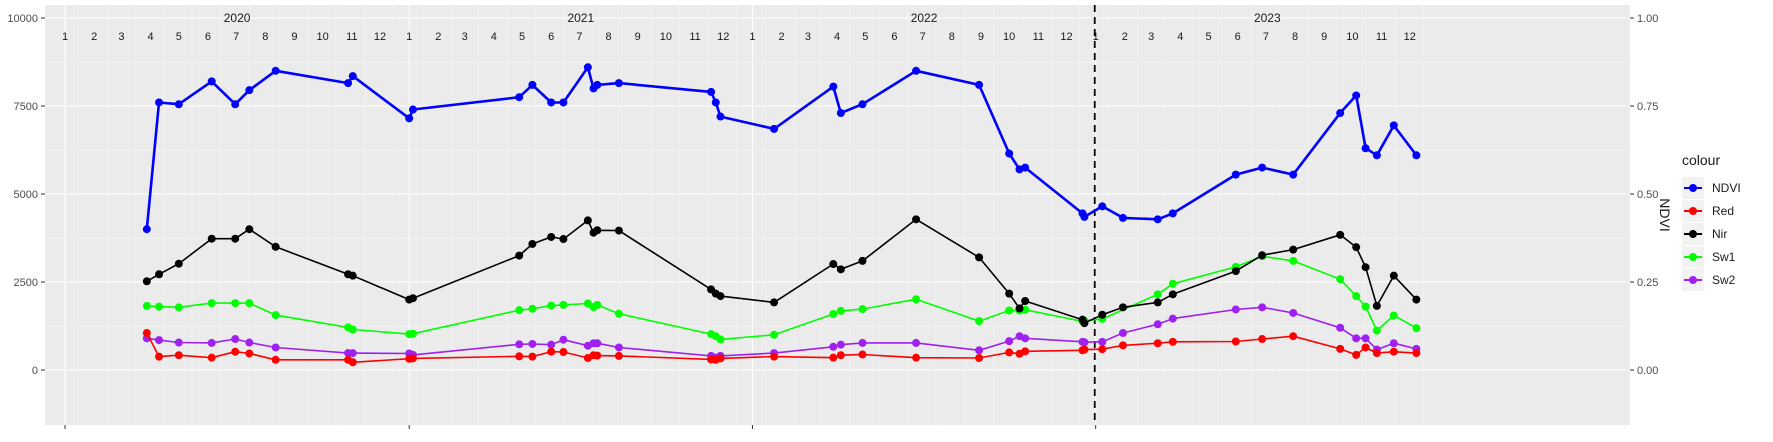 The height and width of the screenshot is (442, 1773). Describe the element at coordinates (1267, 18) in the screenshot. I see `year-label: 2023` at that location.